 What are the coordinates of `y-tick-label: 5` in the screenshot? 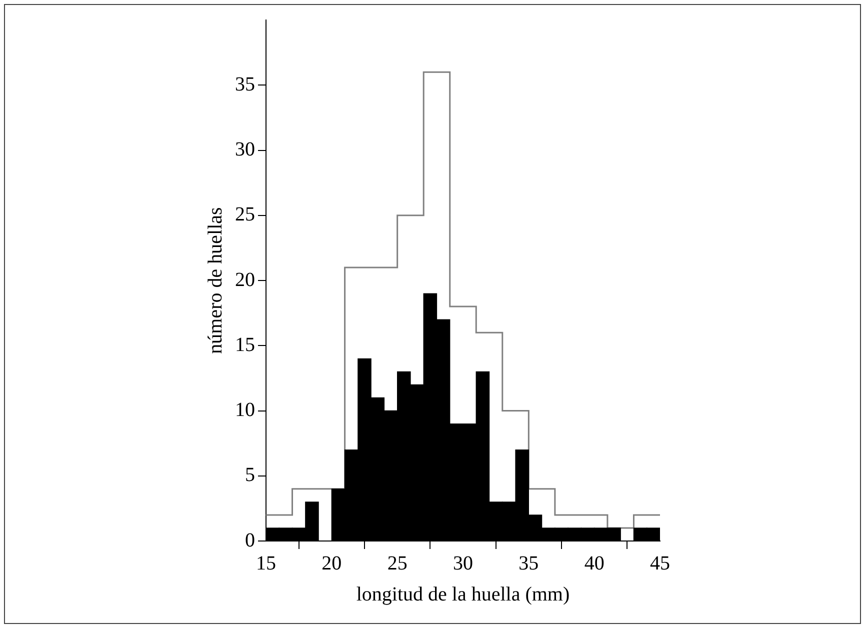 It's located at (250, 475).